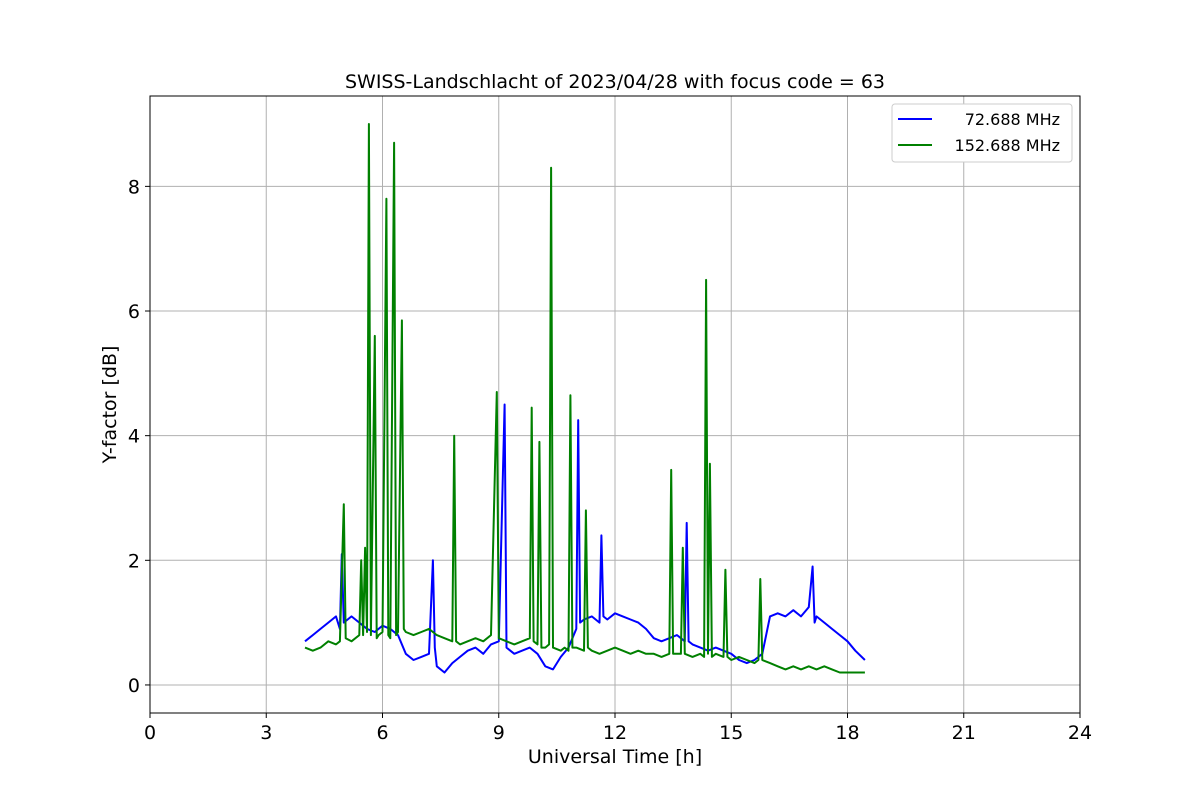 This screenshot has height=800, width=1200. I want to click on x-tick-label: 24, so click(1080, 733).